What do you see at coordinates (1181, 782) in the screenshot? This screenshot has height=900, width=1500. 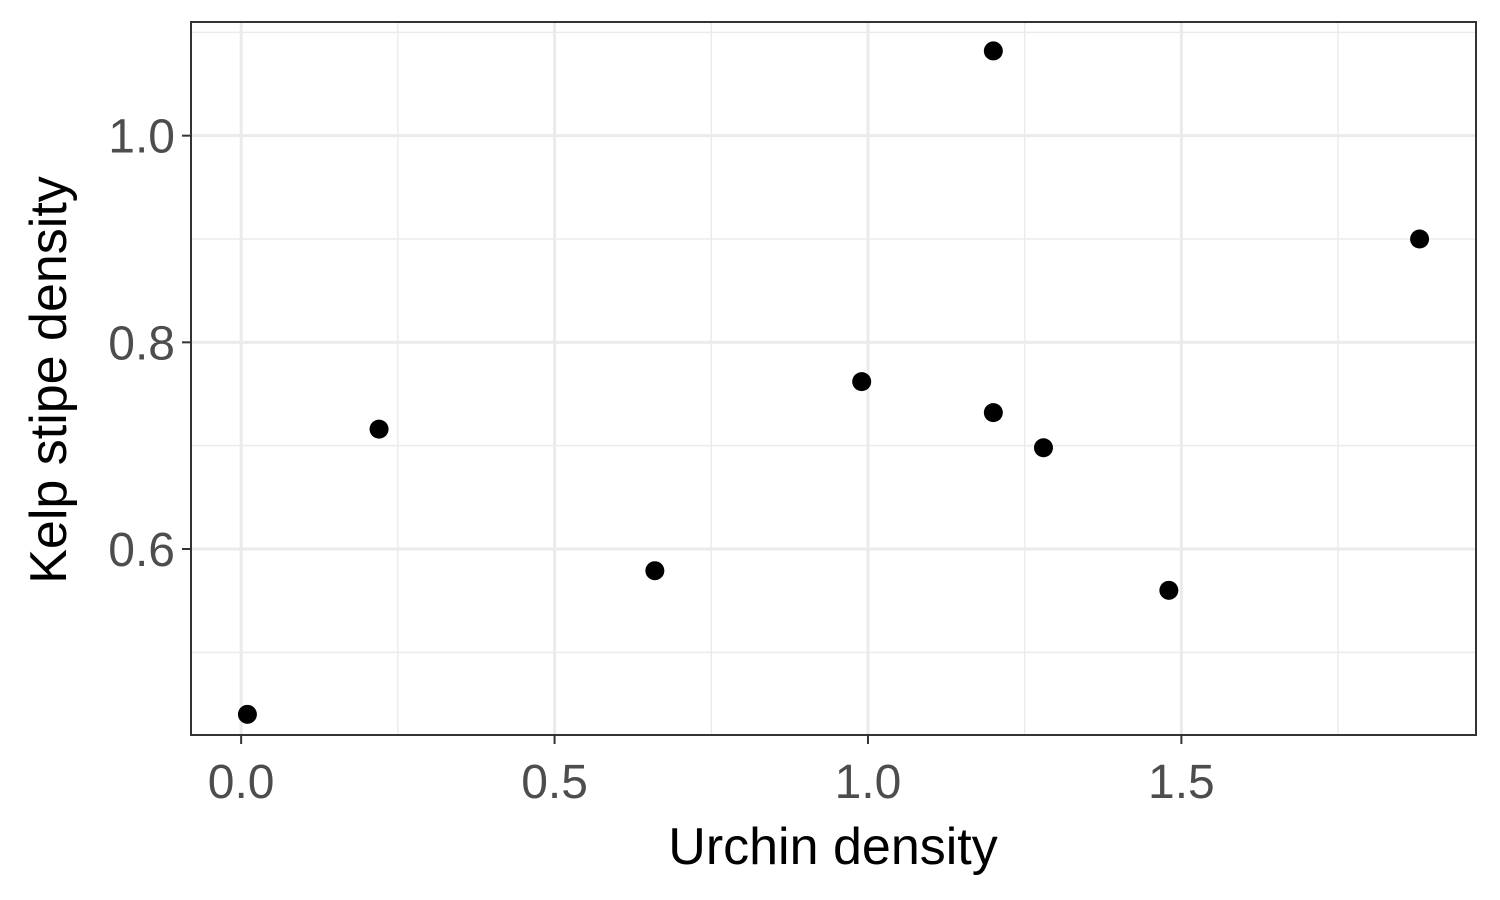 I see `x-tick-label: 1.5` at bounding box center [1181, 782].